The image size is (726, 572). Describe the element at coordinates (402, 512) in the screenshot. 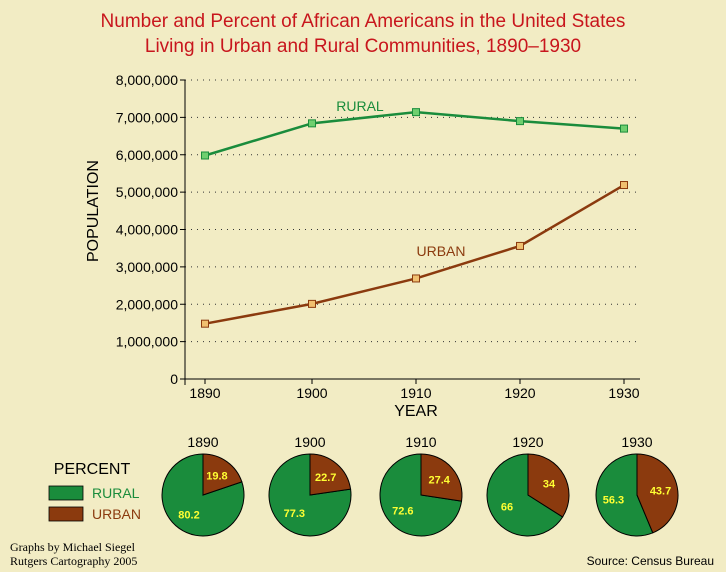

I see `pie-value-rural: 72.6` at that location.